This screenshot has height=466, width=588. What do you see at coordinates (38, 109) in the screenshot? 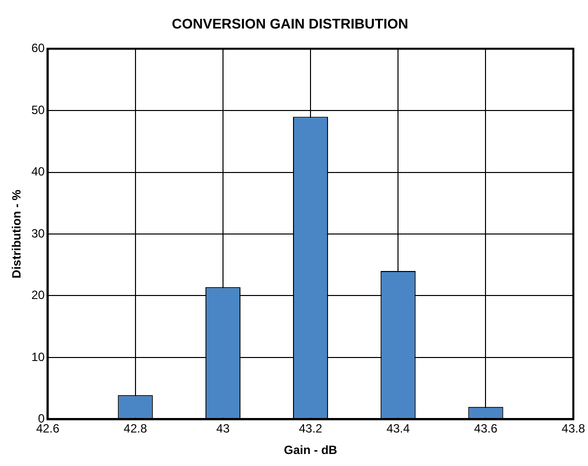
I see `y-tick-label: 50` at bounding box center [38, 109].